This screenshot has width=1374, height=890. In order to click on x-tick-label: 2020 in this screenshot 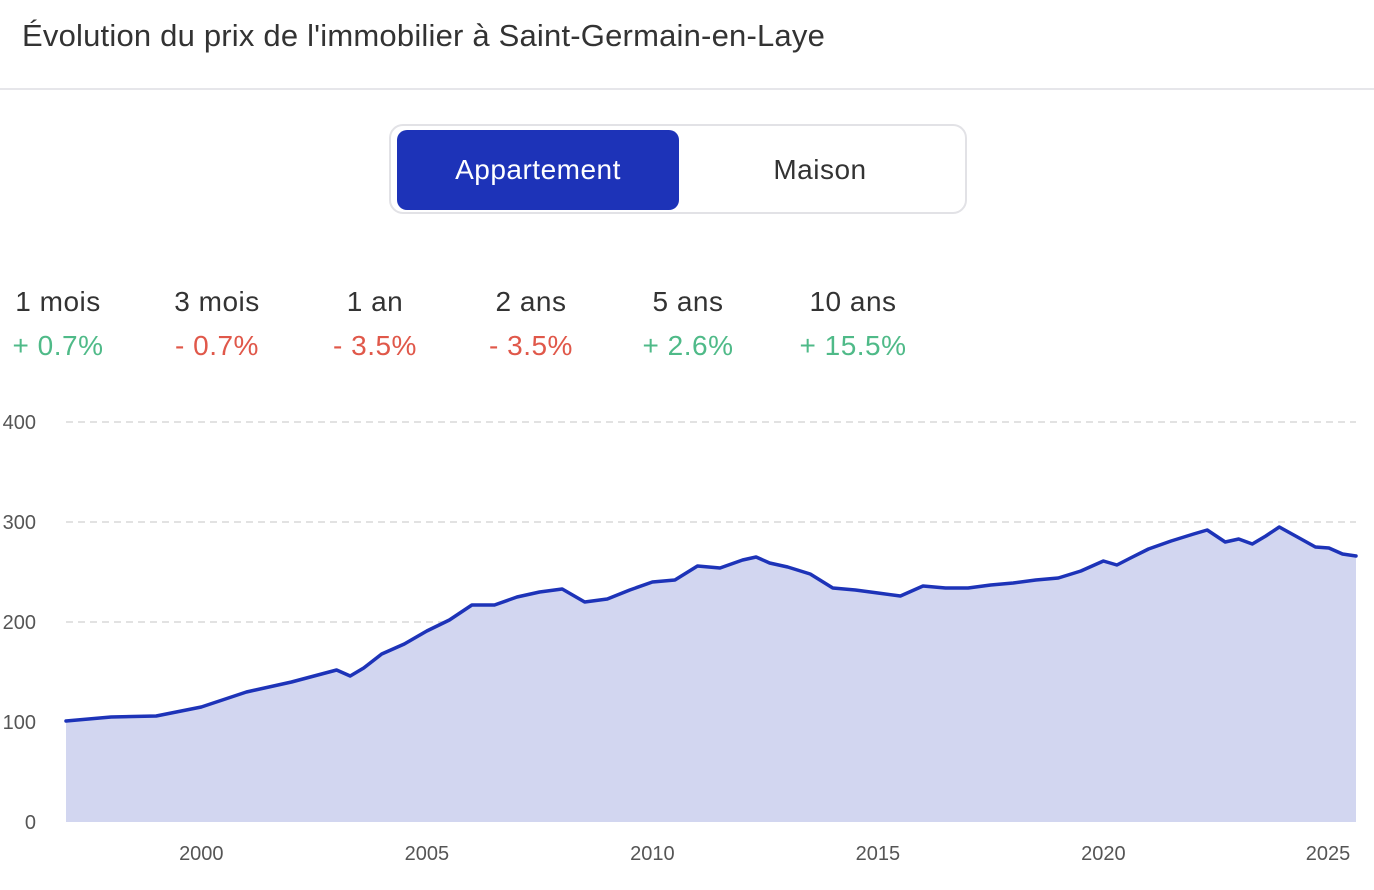, I will do `click(1103, 854)`.